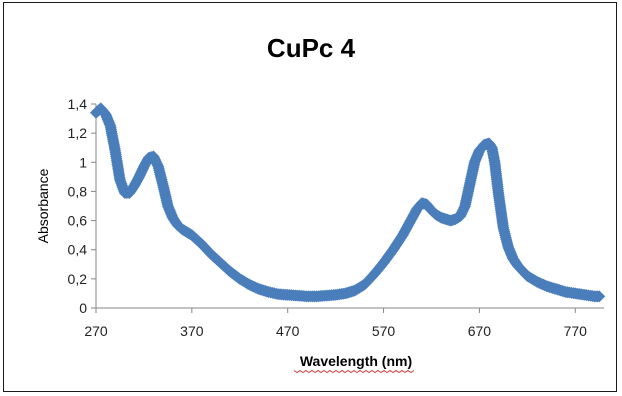 This screenshot has width=622, height=396. Describe the element at coordinates (354, 371) in the screenshot. I see `spellcheck-underline` at that location.